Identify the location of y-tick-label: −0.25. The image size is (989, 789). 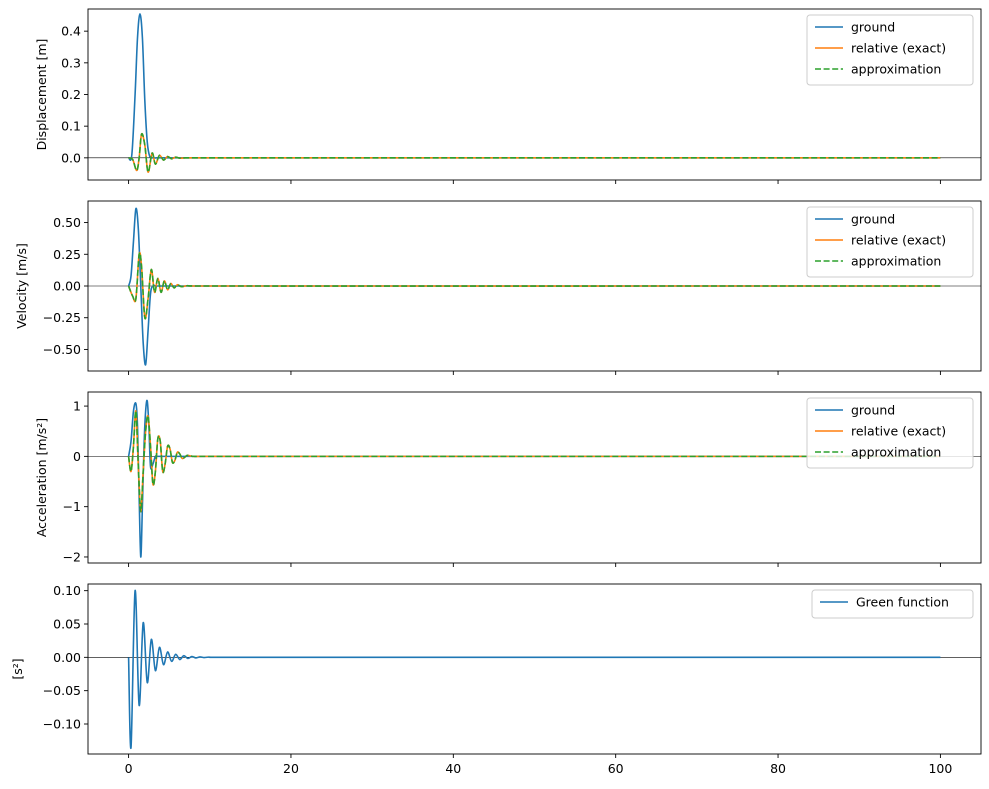
(62, 317).